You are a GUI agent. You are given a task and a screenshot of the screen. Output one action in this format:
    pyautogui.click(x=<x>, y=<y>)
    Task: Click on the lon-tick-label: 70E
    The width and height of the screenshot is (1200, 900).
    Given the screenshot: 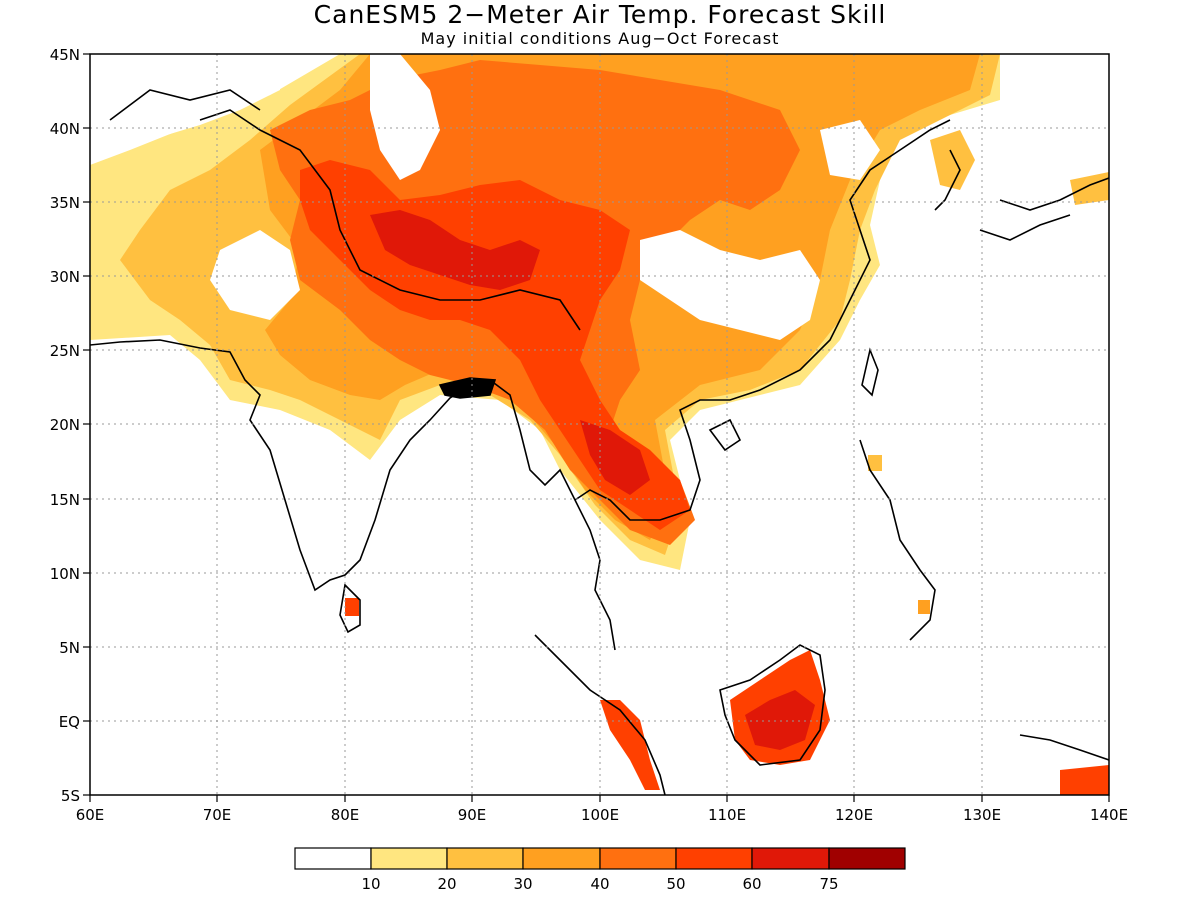 What is the action you would take?
    pyautogui.click(x=217, y=815)
    